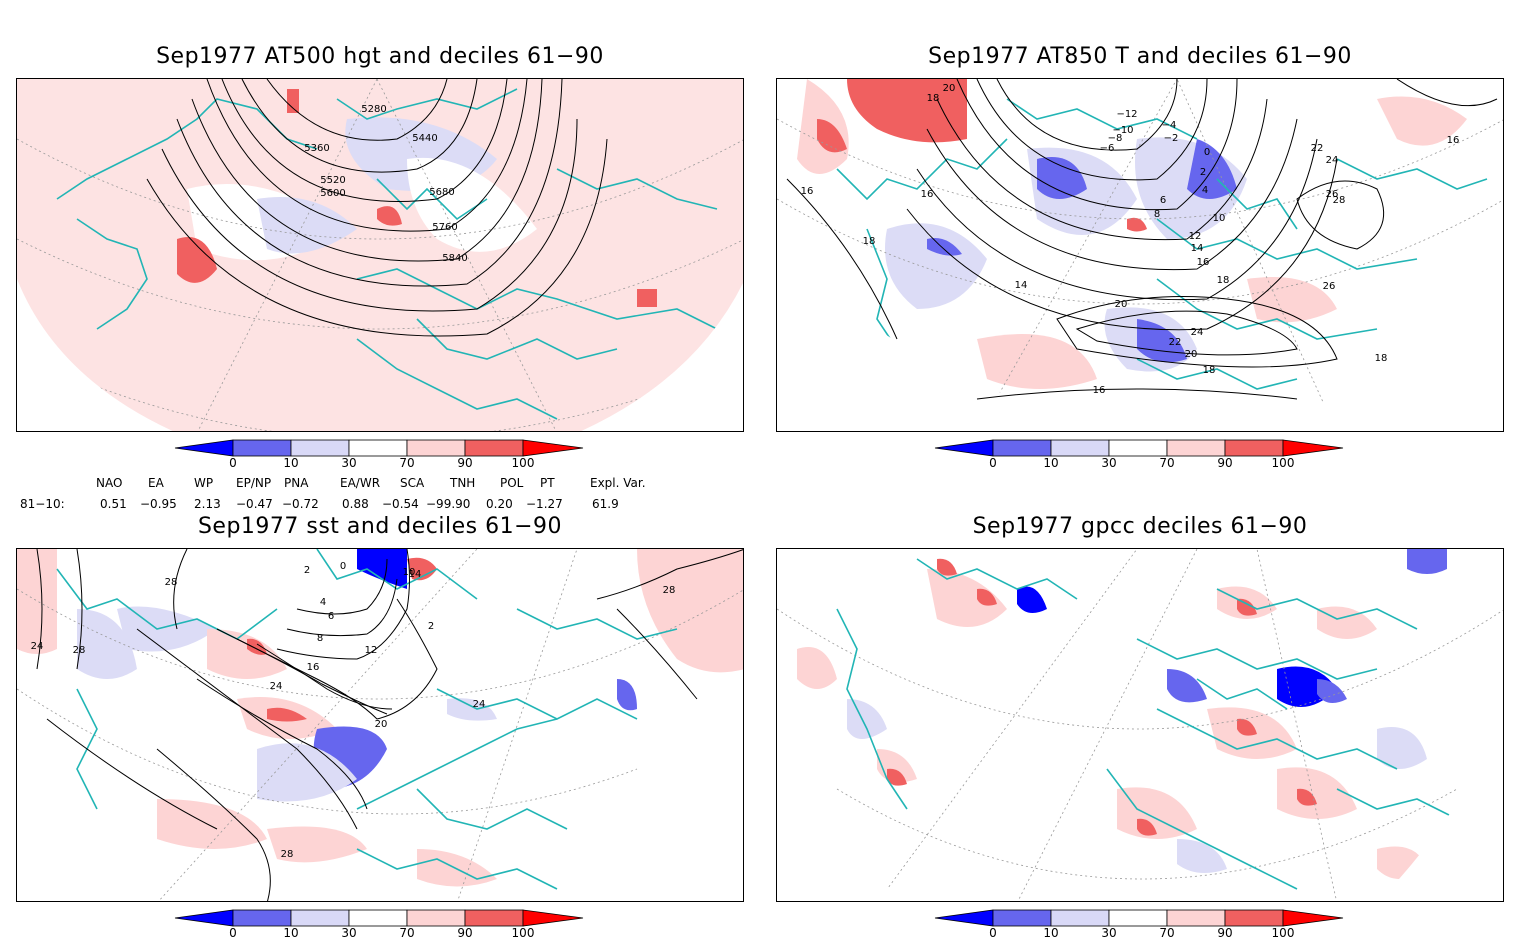  Describe the element at coordinates (156, 483) in the screenshot. I see `index-name: EA` at that location.